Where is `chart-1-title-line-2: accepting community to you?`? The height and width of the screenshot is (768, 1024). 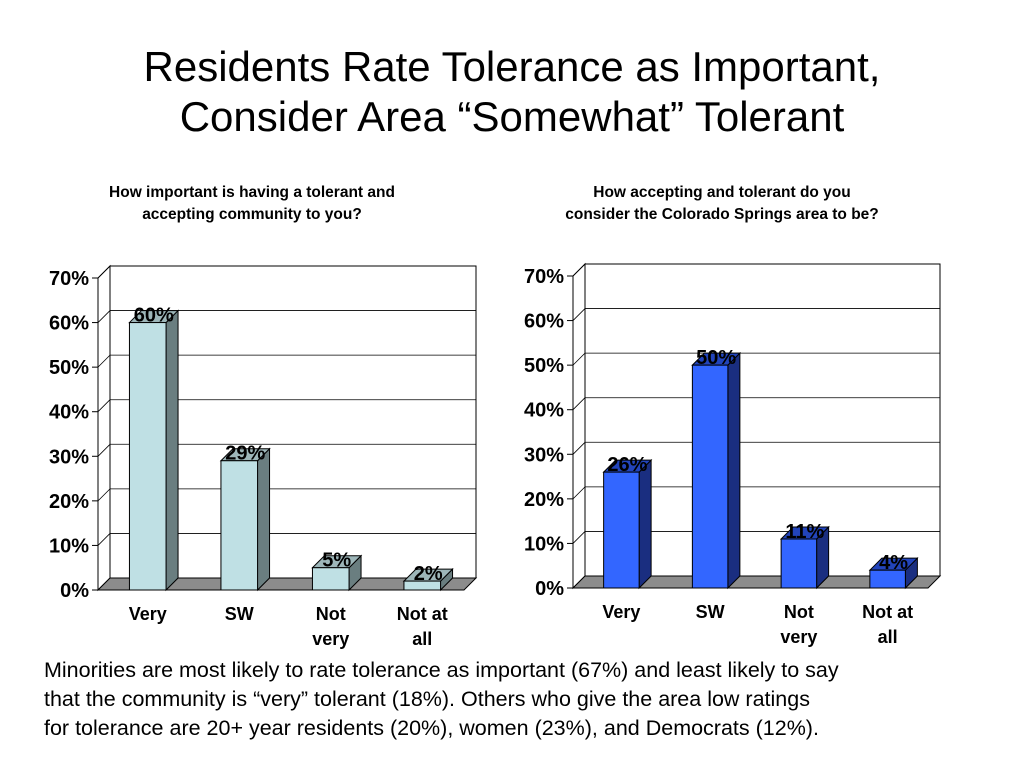 chart-1-title-line-2: accepting community to you? is located at coordinates (252, 214).